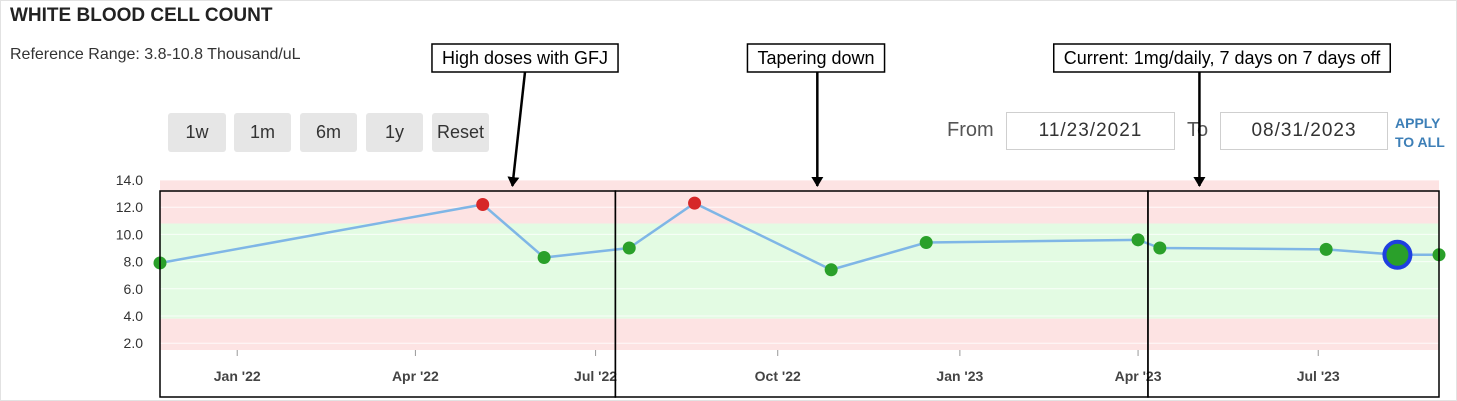 The width and height of the screenshot is (1457, 401). What do you see at coordinates (595, 376) in the screenshot?
I see `x-tick-label: Jul '22` at bounding box center [595, 376].